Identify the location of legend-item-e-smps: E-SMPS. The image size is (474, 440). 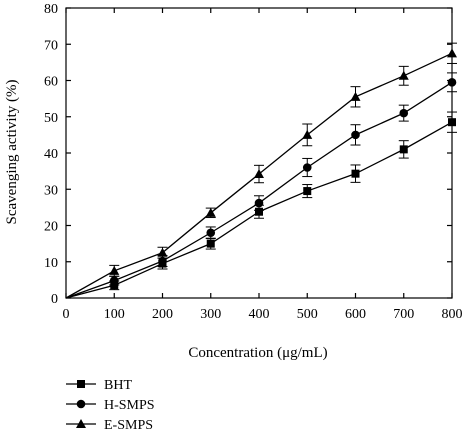
(109, 425).